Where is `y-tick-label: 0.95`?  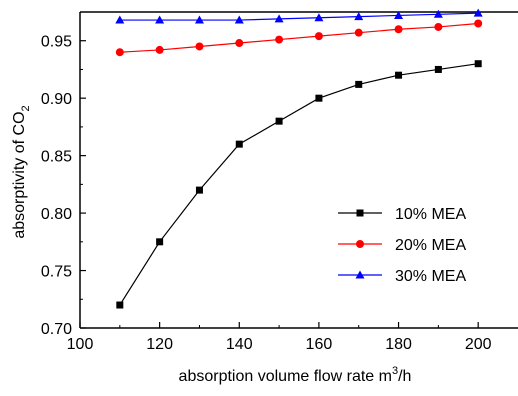
y-tick-label: 0.95 is located at coordinates (56, 42).